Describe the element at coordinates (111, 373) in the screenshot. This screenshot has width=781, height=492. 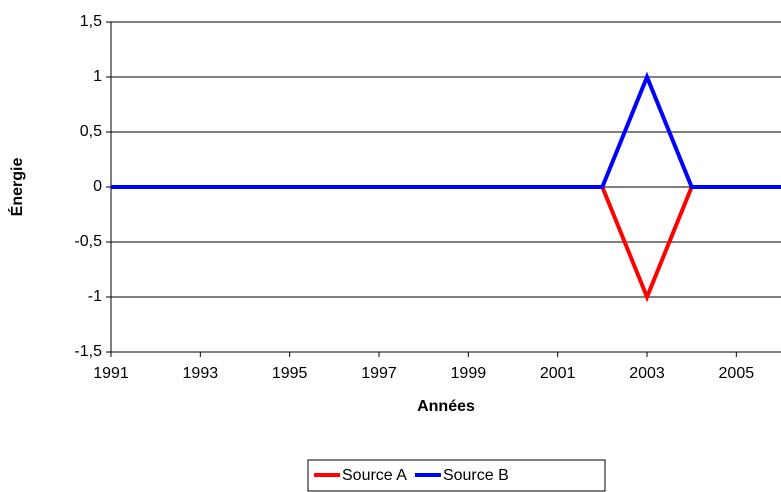
I see `x-tick-label: 1991` at that location.